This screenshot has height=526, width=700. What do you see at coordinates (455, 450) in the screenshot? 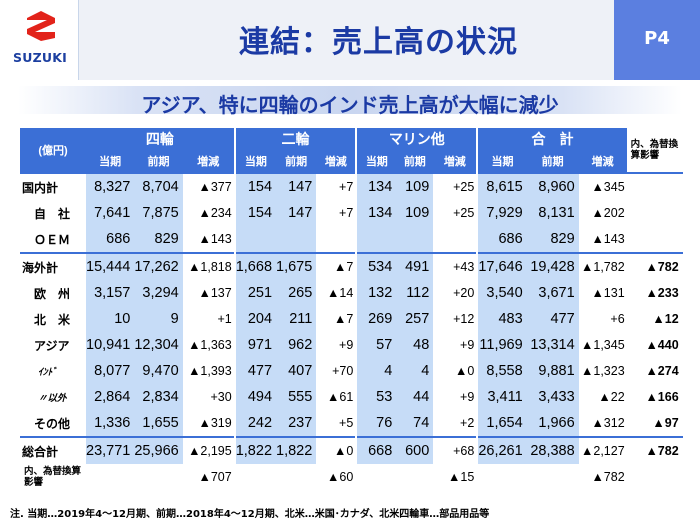
I see `change-cell: +68` at bounding box center [455, 450].